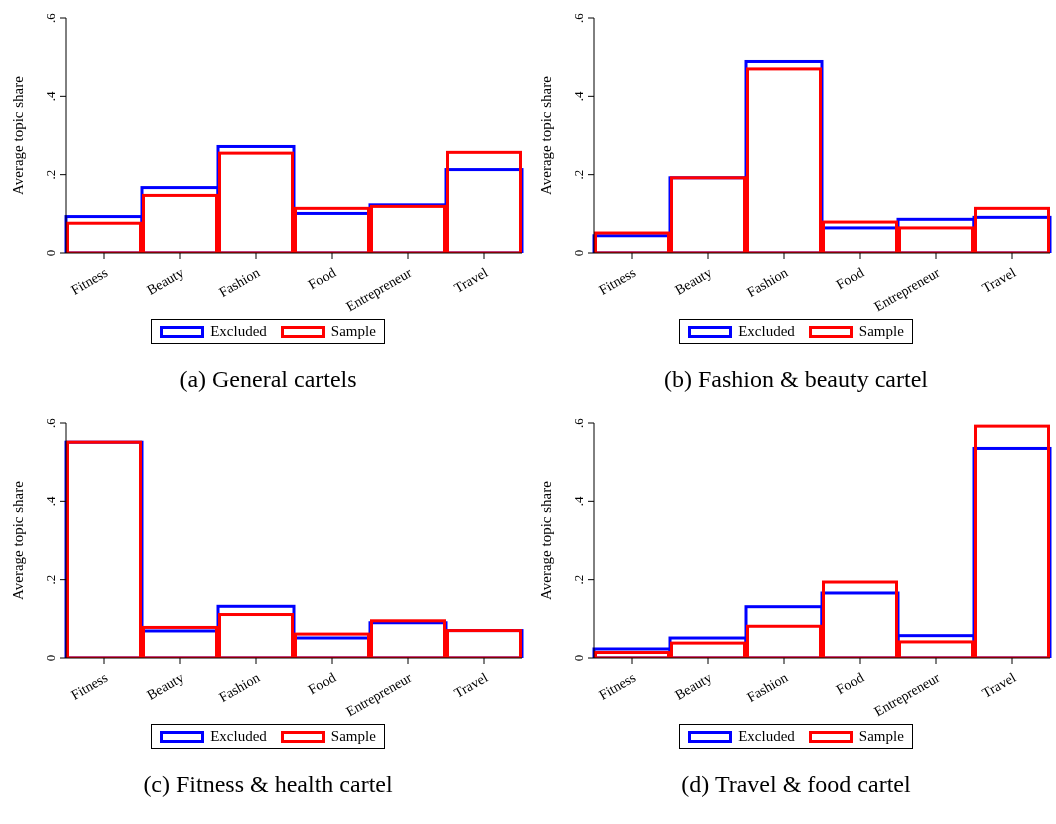 This screenshot has width=1056, height=824. What do you see at coordinates (268, 379) in the screenshot?
I see `text: (a) General cartels` at bounding box center [268, 379].